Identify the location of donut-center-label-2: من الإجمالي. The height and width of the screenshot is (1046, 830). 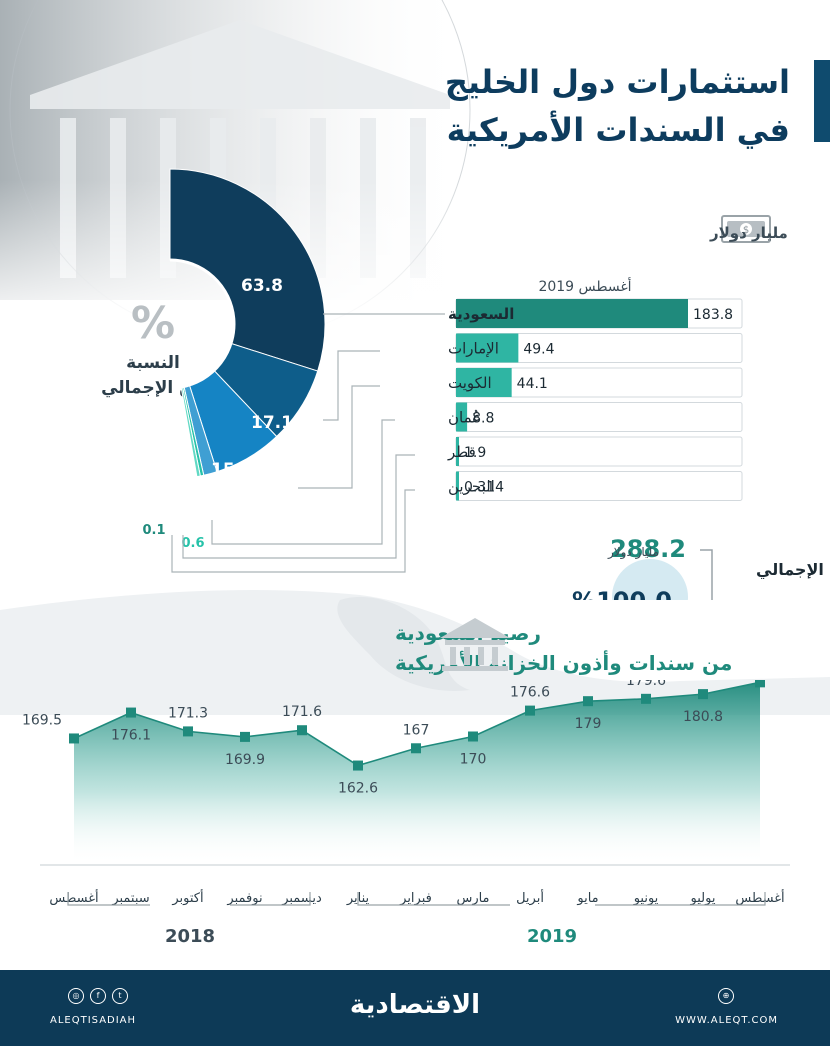
(153, 388).